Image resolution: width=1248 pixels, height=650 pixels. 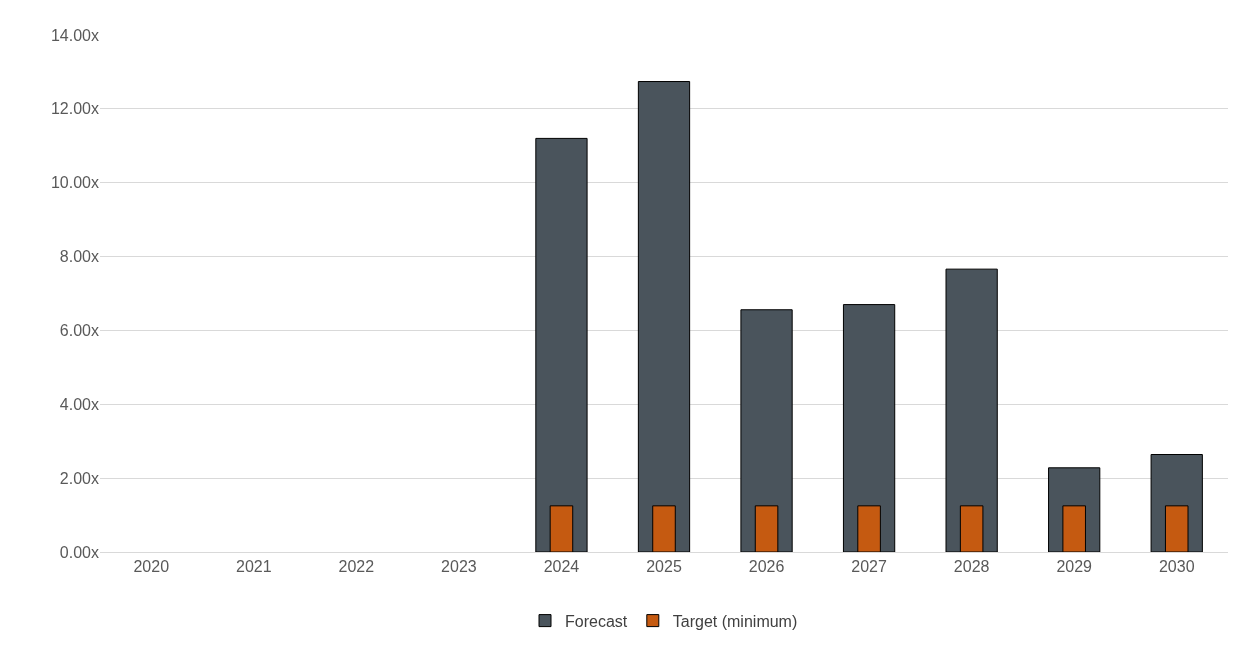 What do you see at coordinates (254, 567) in the screenshot?
I see `x-tick-label: 2021` at bounding box center [254, 567].